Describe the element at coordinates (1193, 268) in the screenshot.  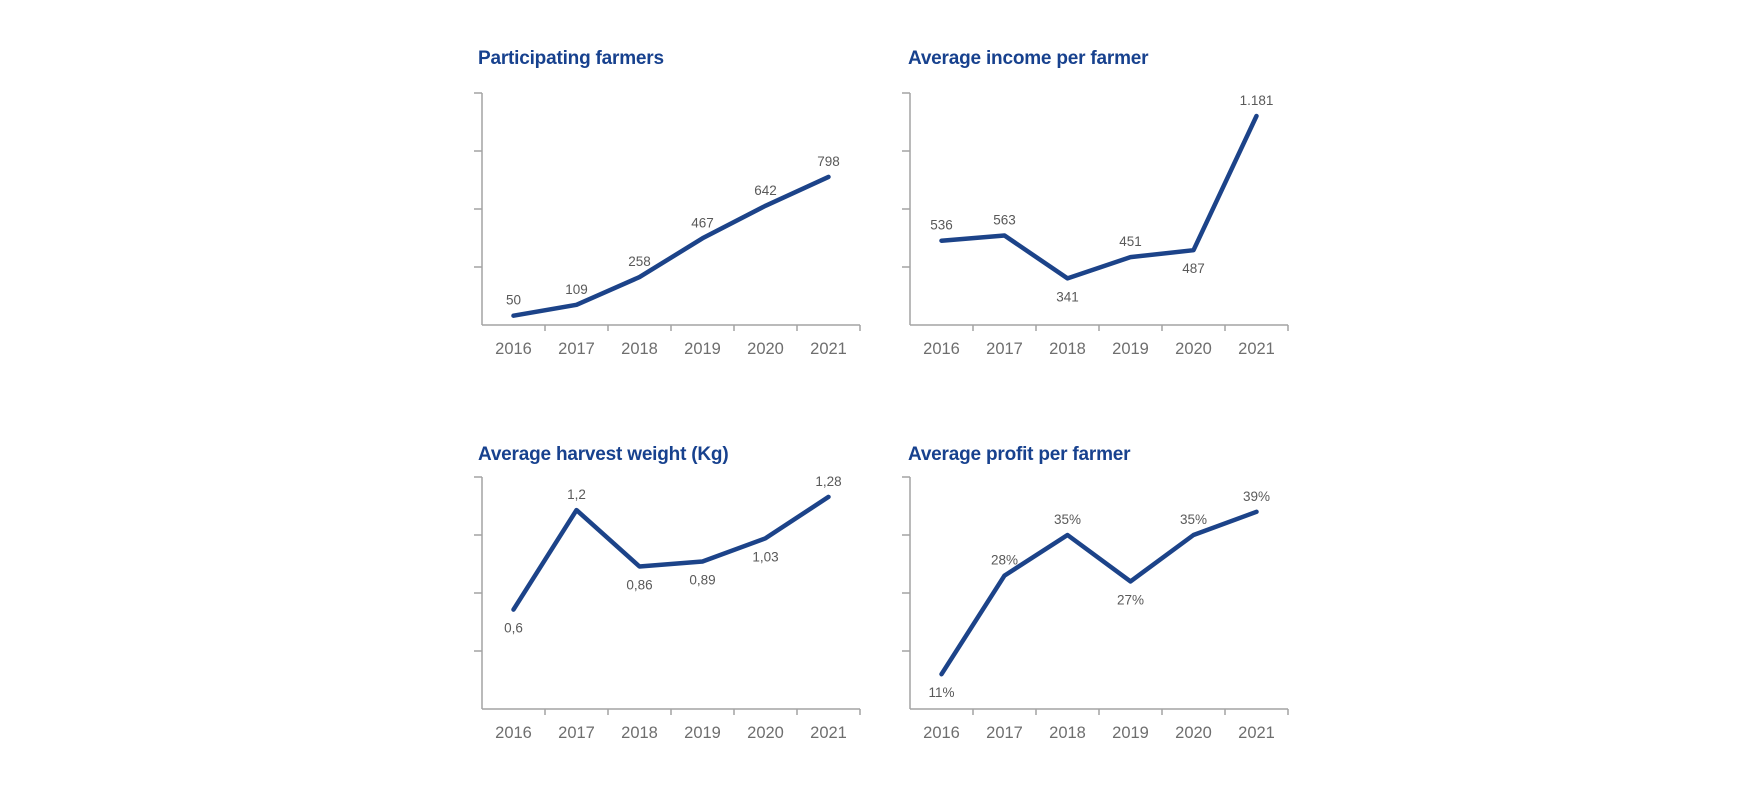
I see `data-point-label: 487` at that location.